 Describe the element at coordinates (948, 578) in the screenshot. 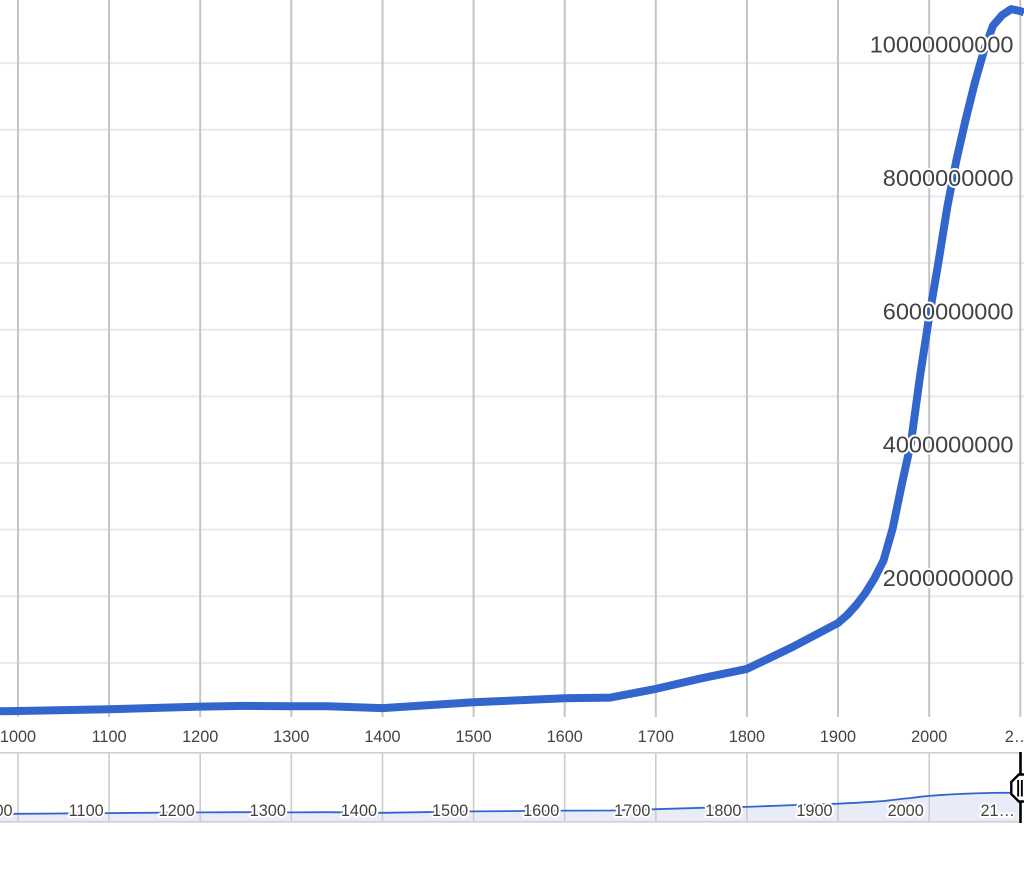

I see `svg-text: 2000000000` at that location.